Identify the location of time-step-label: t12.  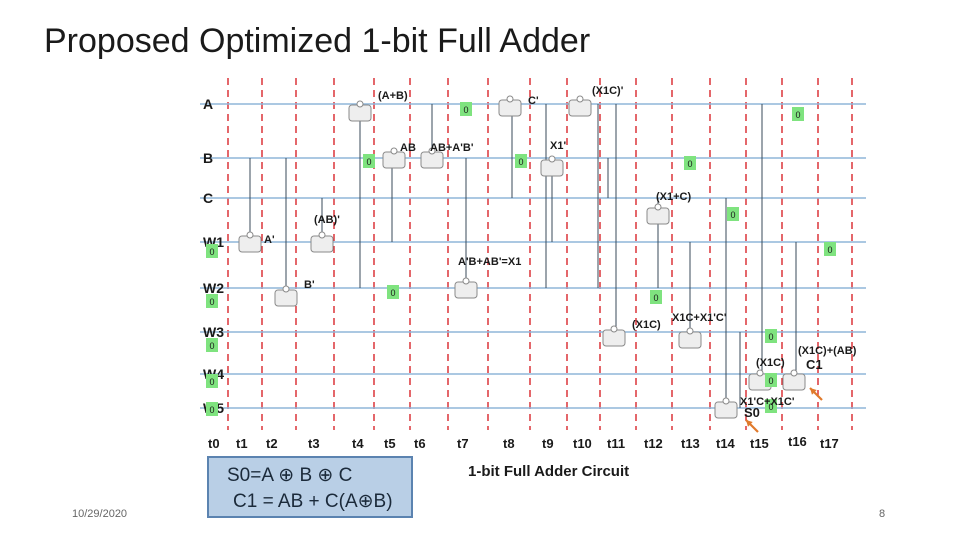
(653, 443).